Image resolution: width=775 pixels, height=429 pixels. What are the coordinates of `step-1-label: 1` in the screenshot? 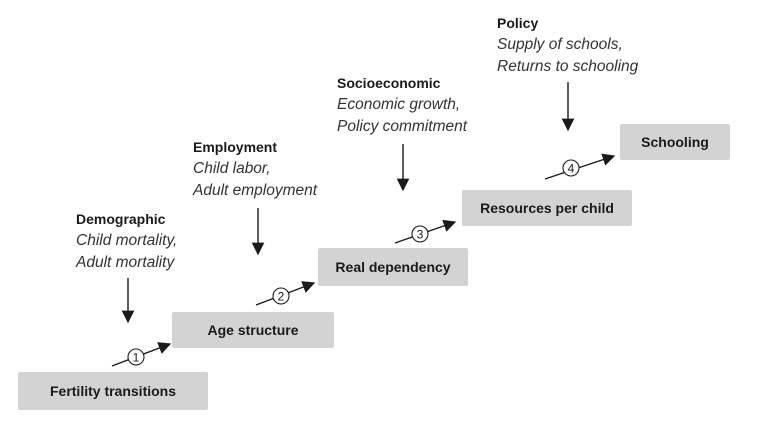 It's located at (136, 358).